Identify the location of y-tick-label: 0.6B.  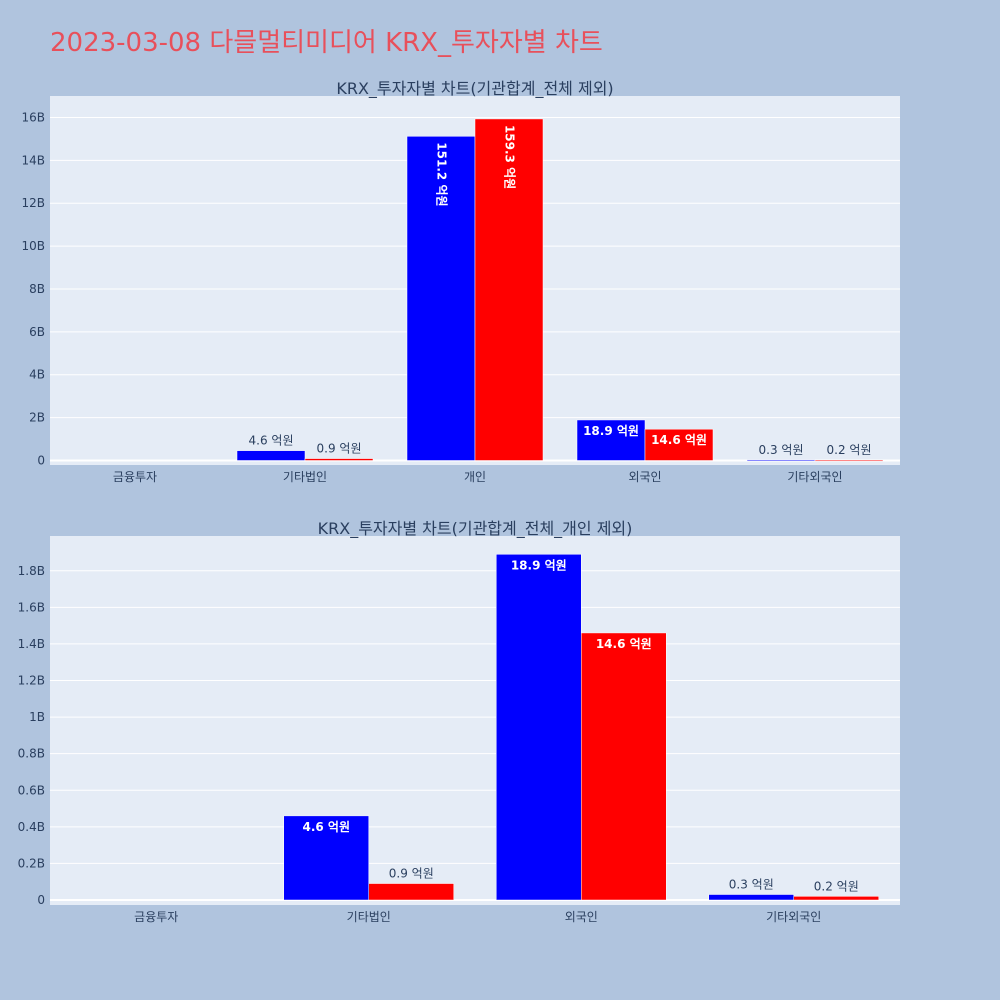
(31, 790).